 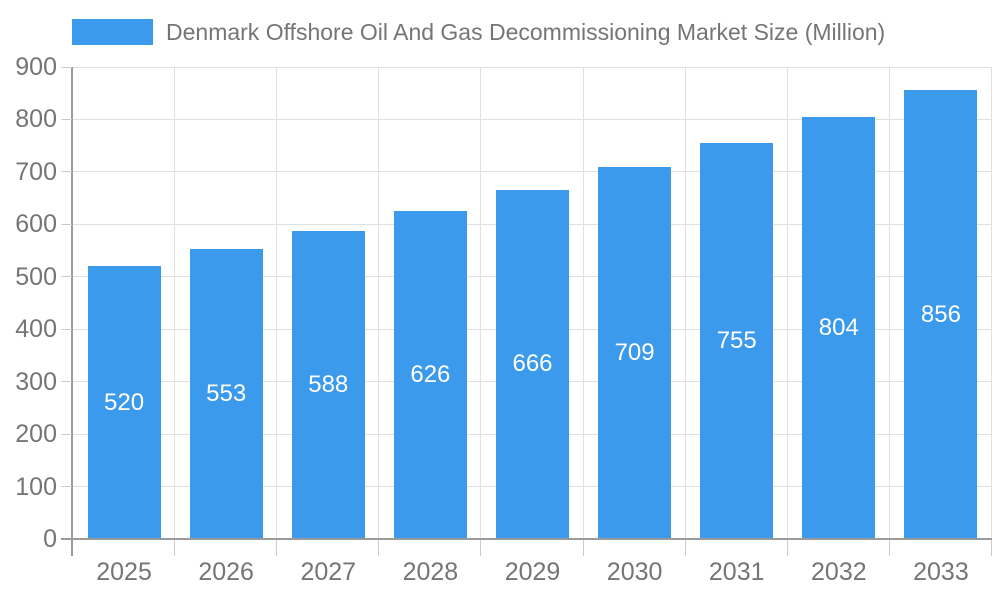 I want to click on bar-value-label: 626, so click(x=430, y=374).